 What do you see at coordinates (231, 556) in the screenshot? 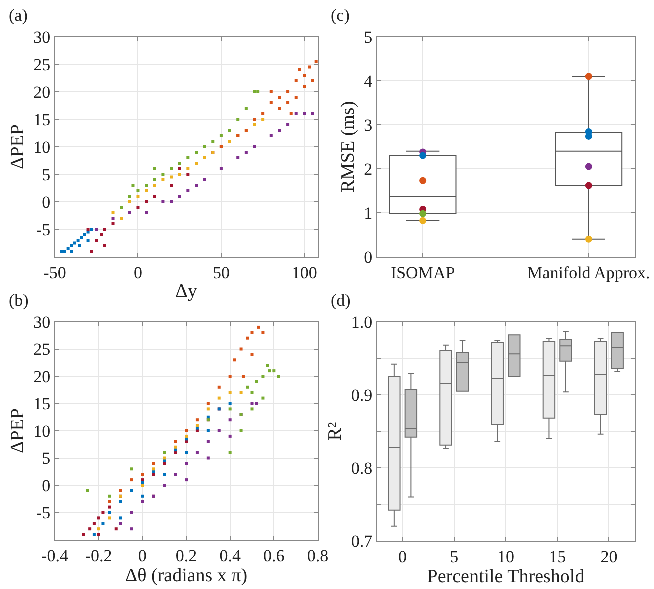
I see `x-tick-label: 0.4` at bounding box center [231, 556].